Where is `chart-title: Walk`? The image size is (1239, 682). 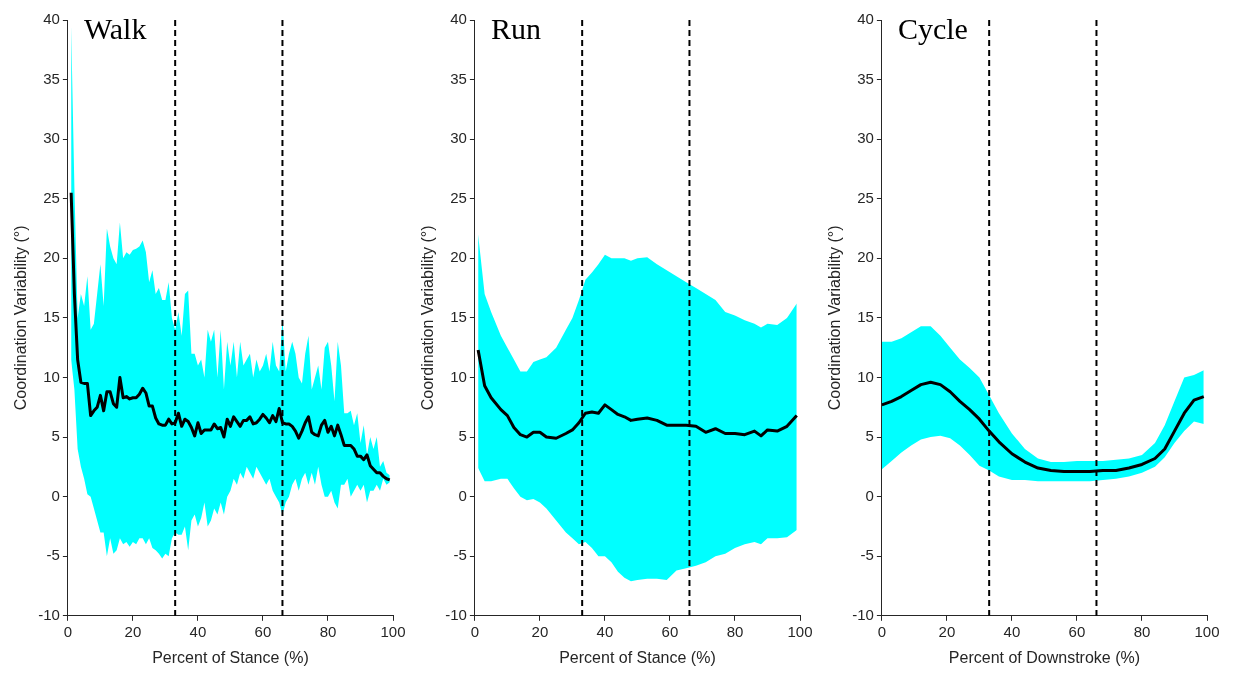
chart-title: Walk is located at coordinates (115, 28).